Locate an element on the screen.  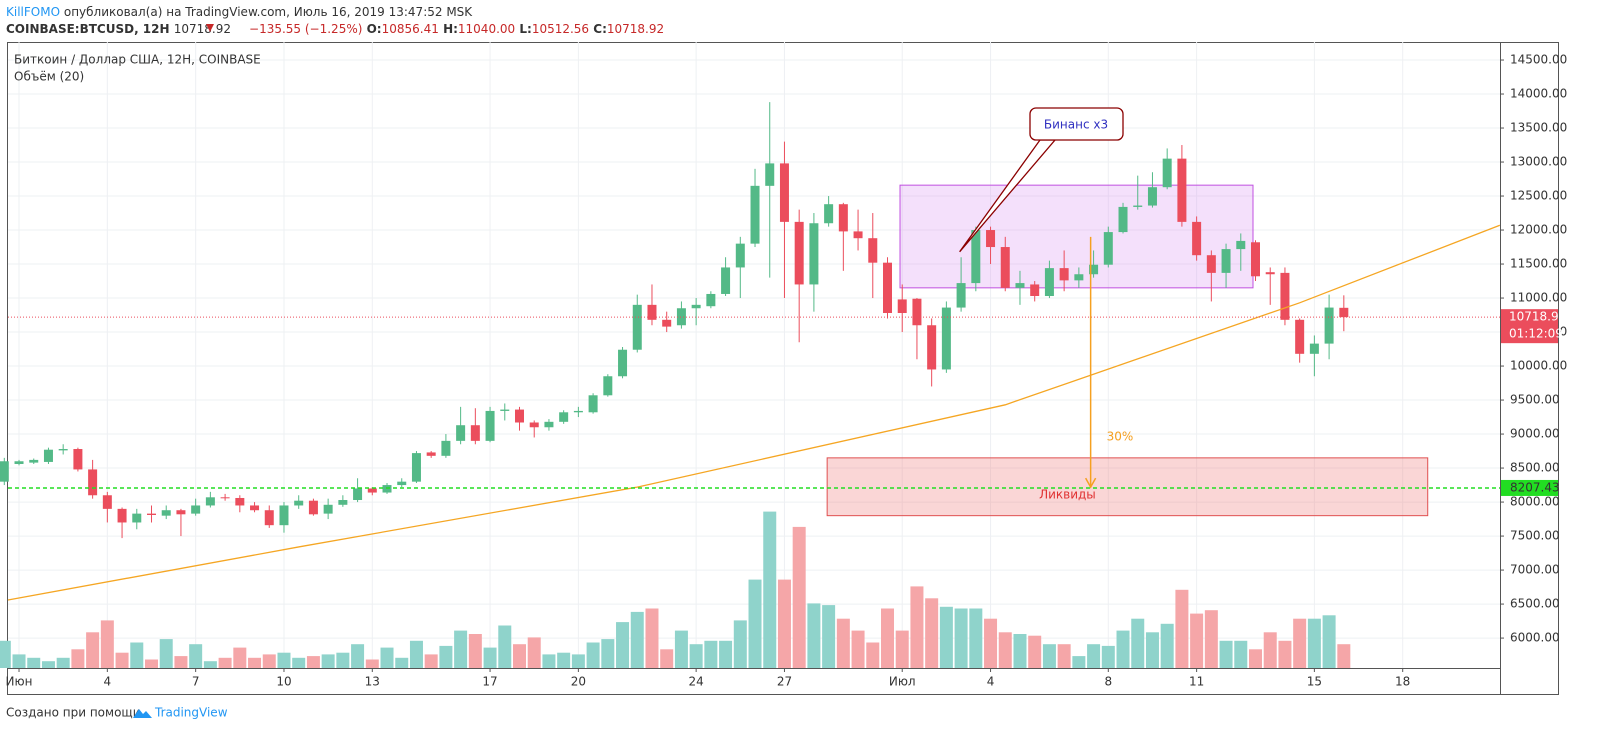
chart-title: Биткоин / Доллар США, 12H, COINBASE is located at coordinates (137, 60).